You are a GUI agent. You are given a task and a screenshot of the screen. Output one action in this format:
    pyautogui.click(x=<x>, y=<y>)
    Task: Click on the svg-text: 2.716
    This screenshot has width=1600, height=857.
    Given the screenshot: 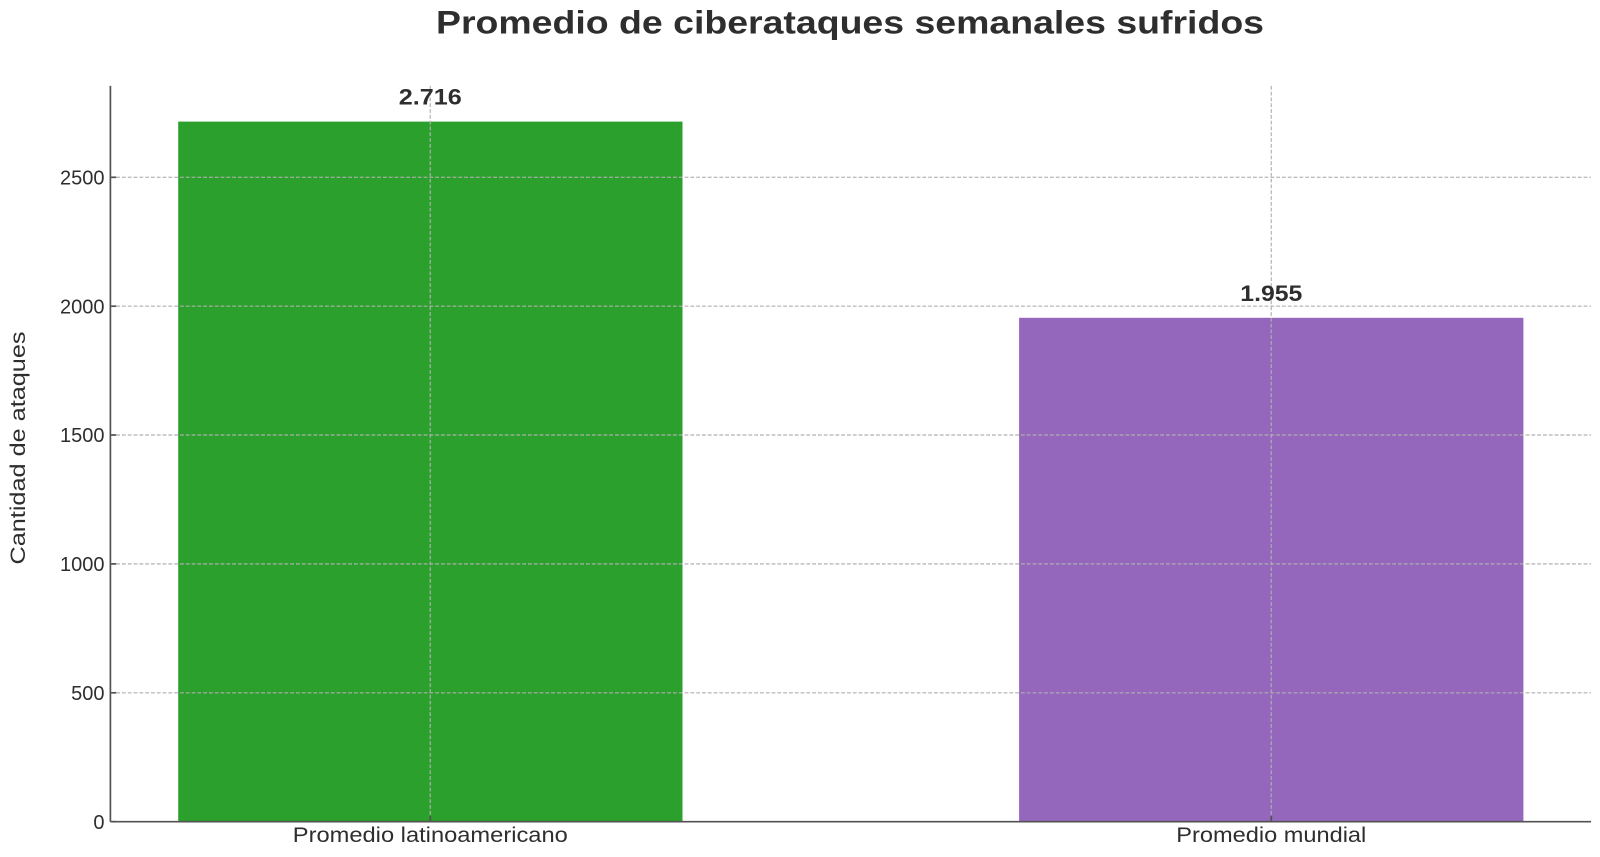 What is the action you would take?
    pyautogui.click(x=430, y=97)
    